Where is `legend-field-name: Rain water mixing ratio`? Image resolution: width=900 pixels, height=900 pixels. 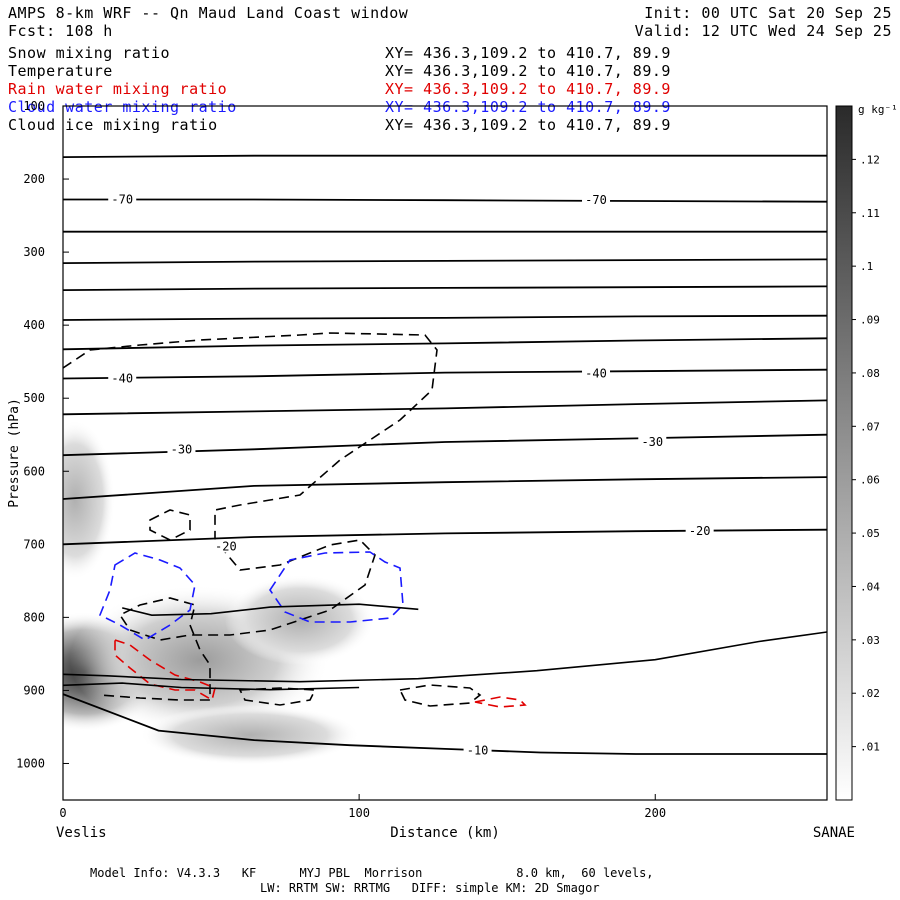 legend-field-name: Rain water mixing ratio is located at coordinates (118, 89).